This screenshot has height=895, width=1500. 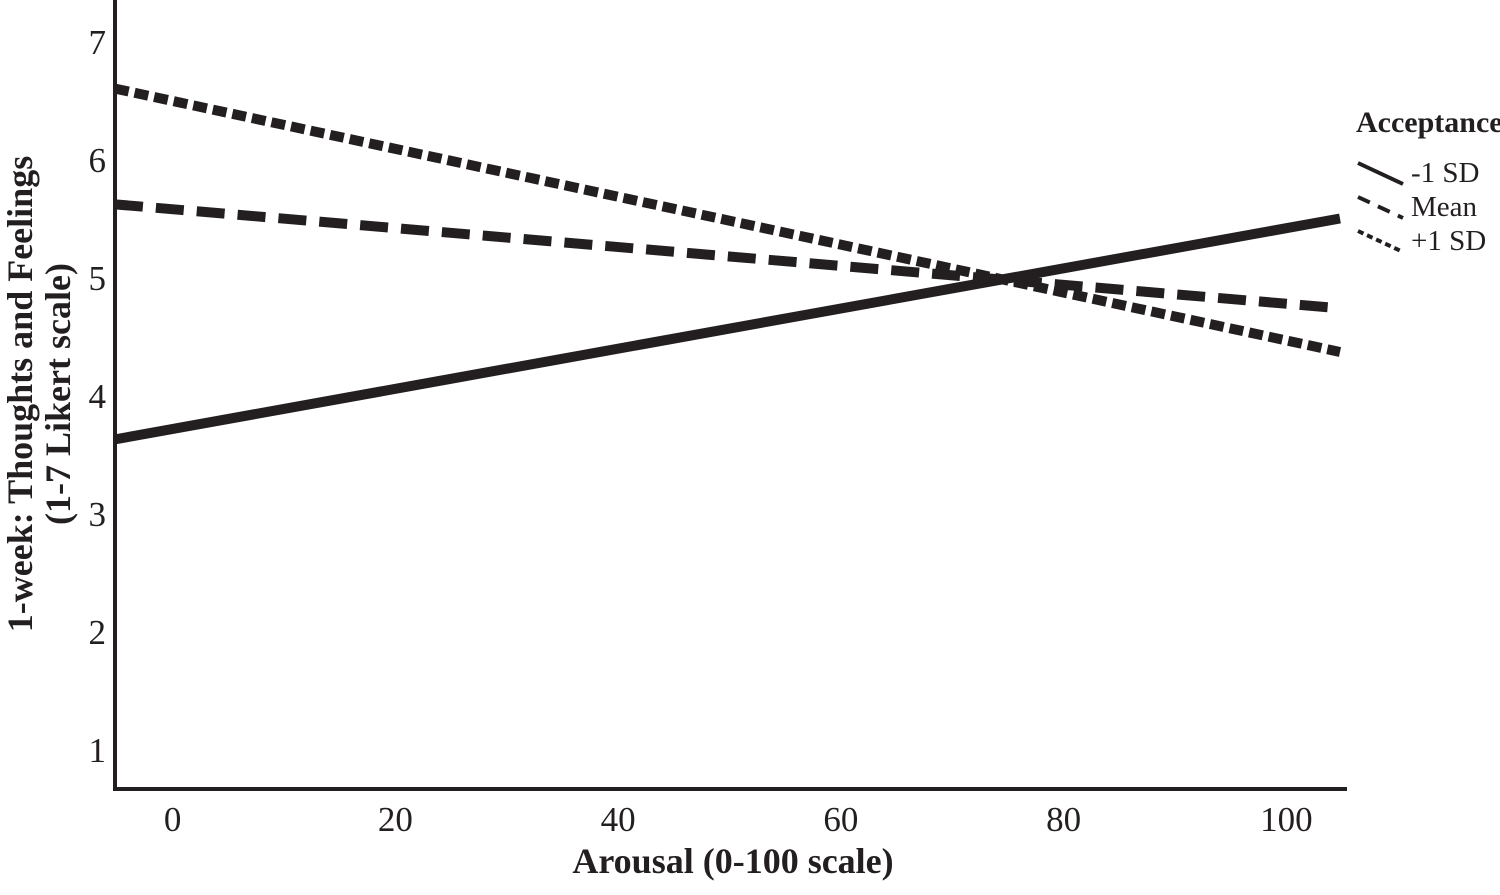 I want to click on legend: Acceptance -1 SD Mean +1 SD, so click(x=1428, y=182).